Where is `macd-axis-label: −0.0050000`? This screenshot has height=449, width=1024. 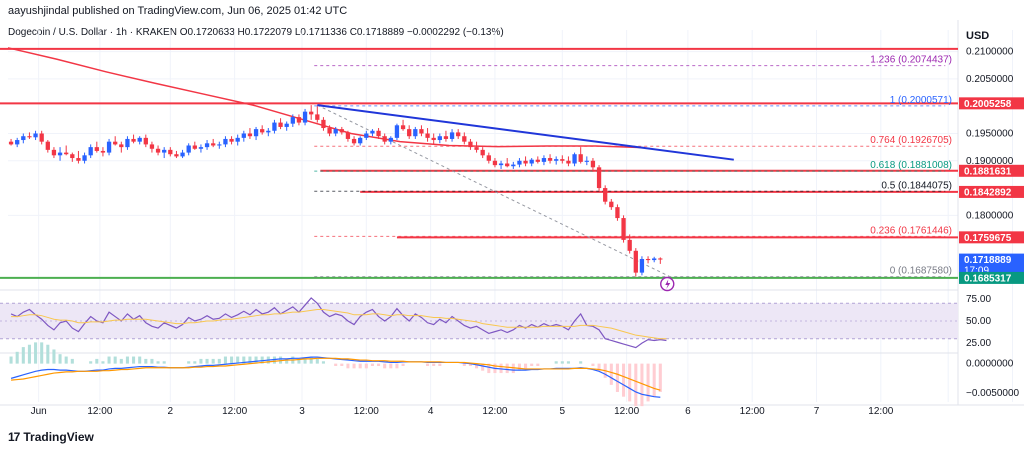
macd-axis-label: −0.0050000 is located at coordinates (993, 393).